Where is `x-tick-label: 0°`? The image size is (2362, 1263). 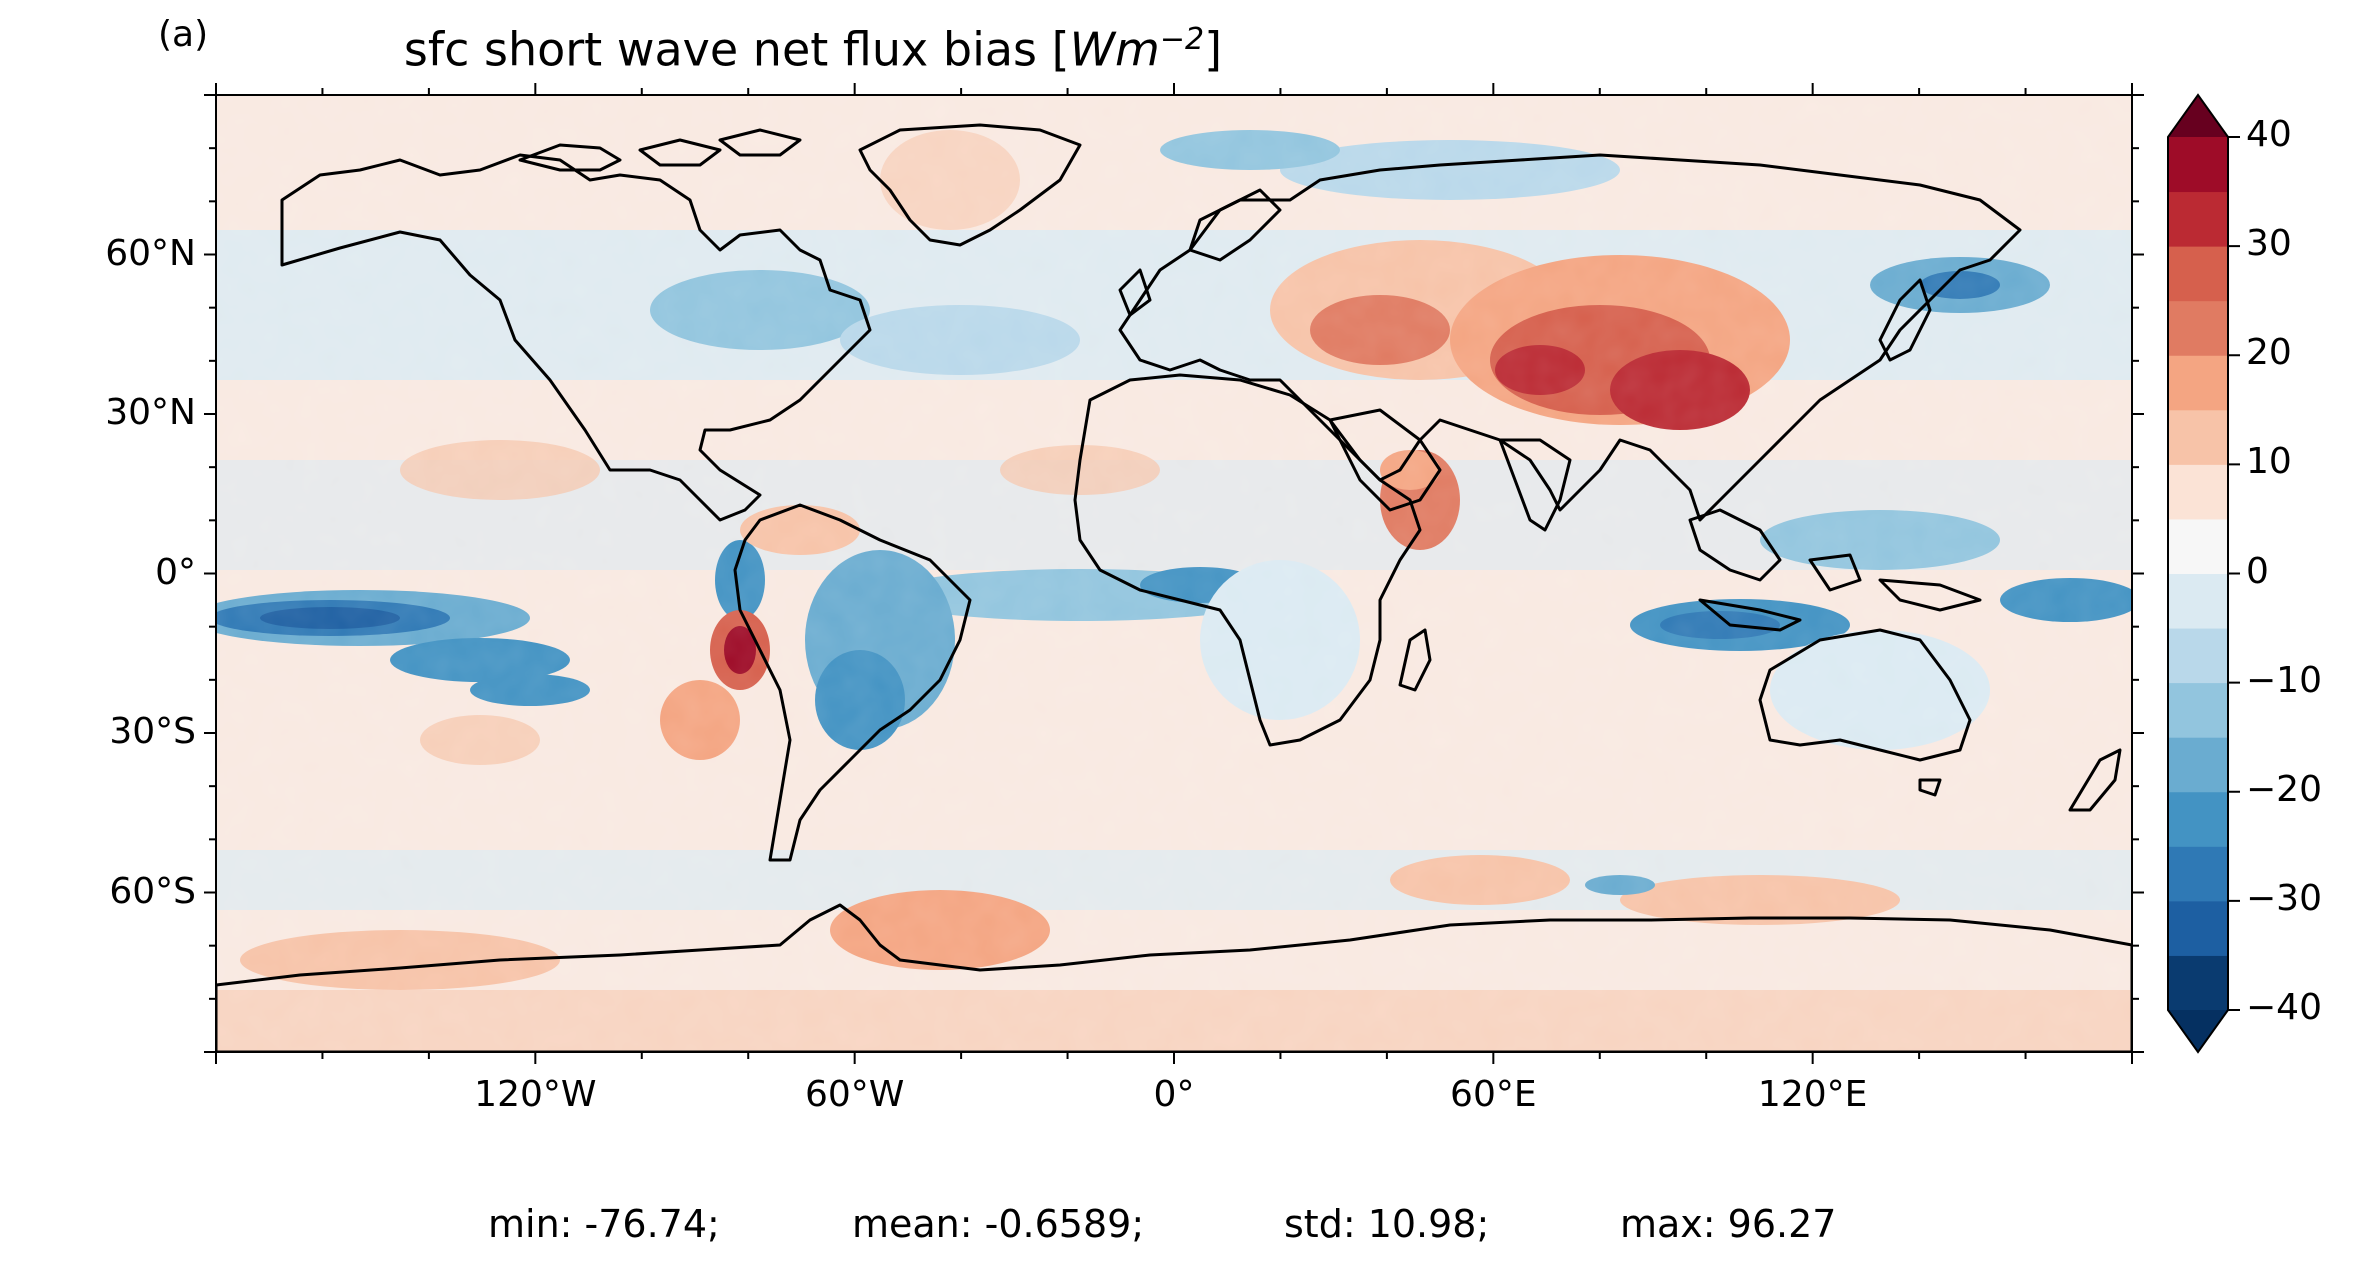 x-tick-label: 0° is located at coordinates (1174, 1094).